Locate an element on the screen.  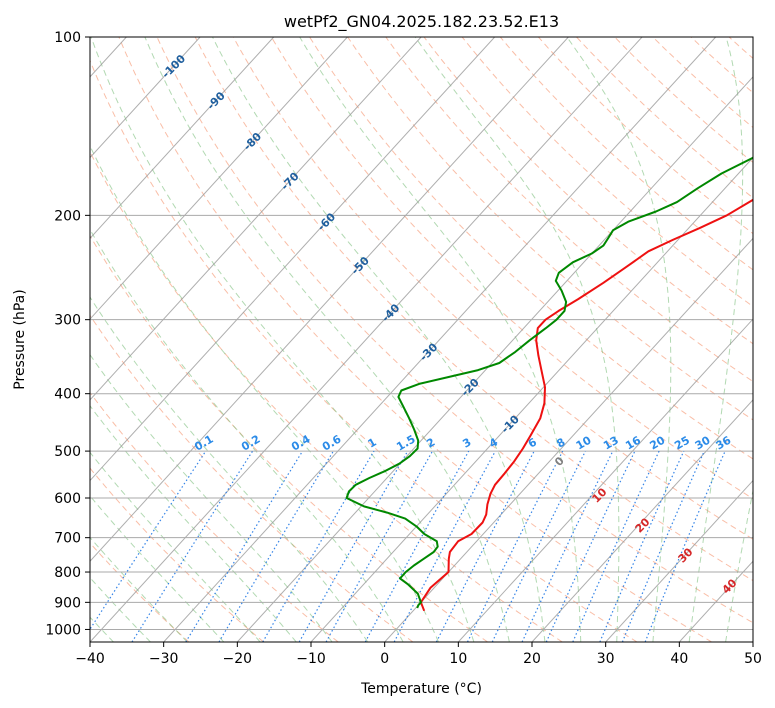
theta-e-label: 20 is located at coordinates (643, 525).